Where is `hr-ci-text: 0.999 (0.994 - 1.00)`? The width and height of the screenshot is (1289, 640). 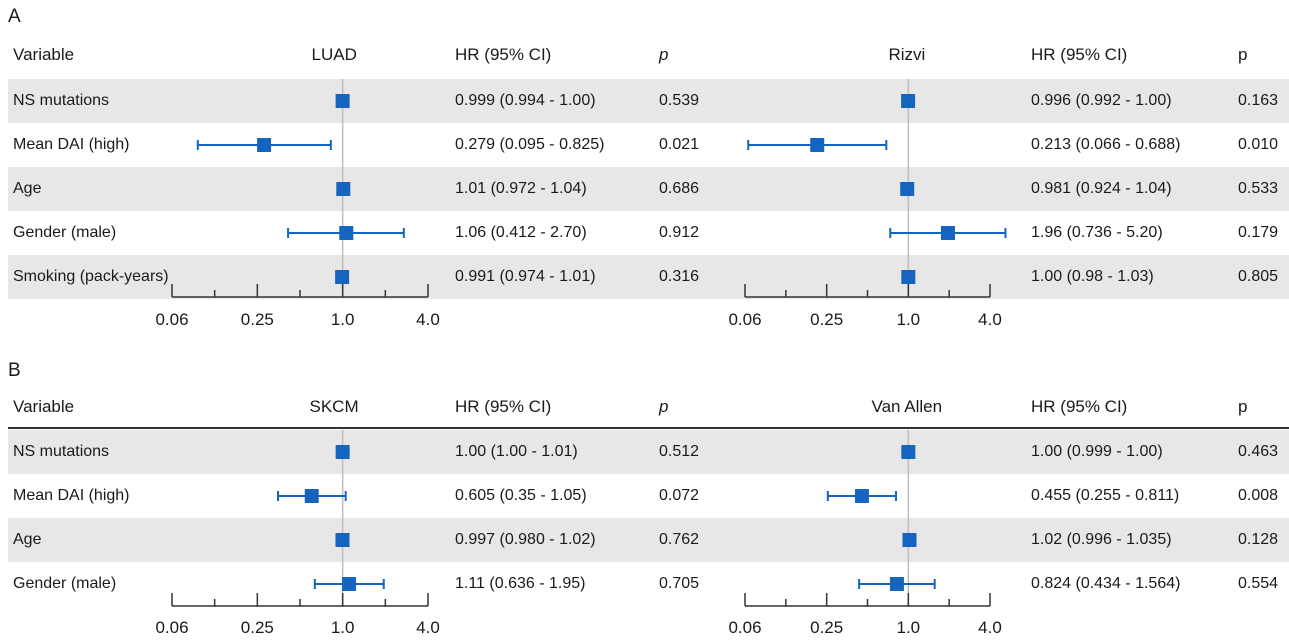 hr-ci-text: 0.999 (0.994 - 1.00) is located at coordinates (525, 100).